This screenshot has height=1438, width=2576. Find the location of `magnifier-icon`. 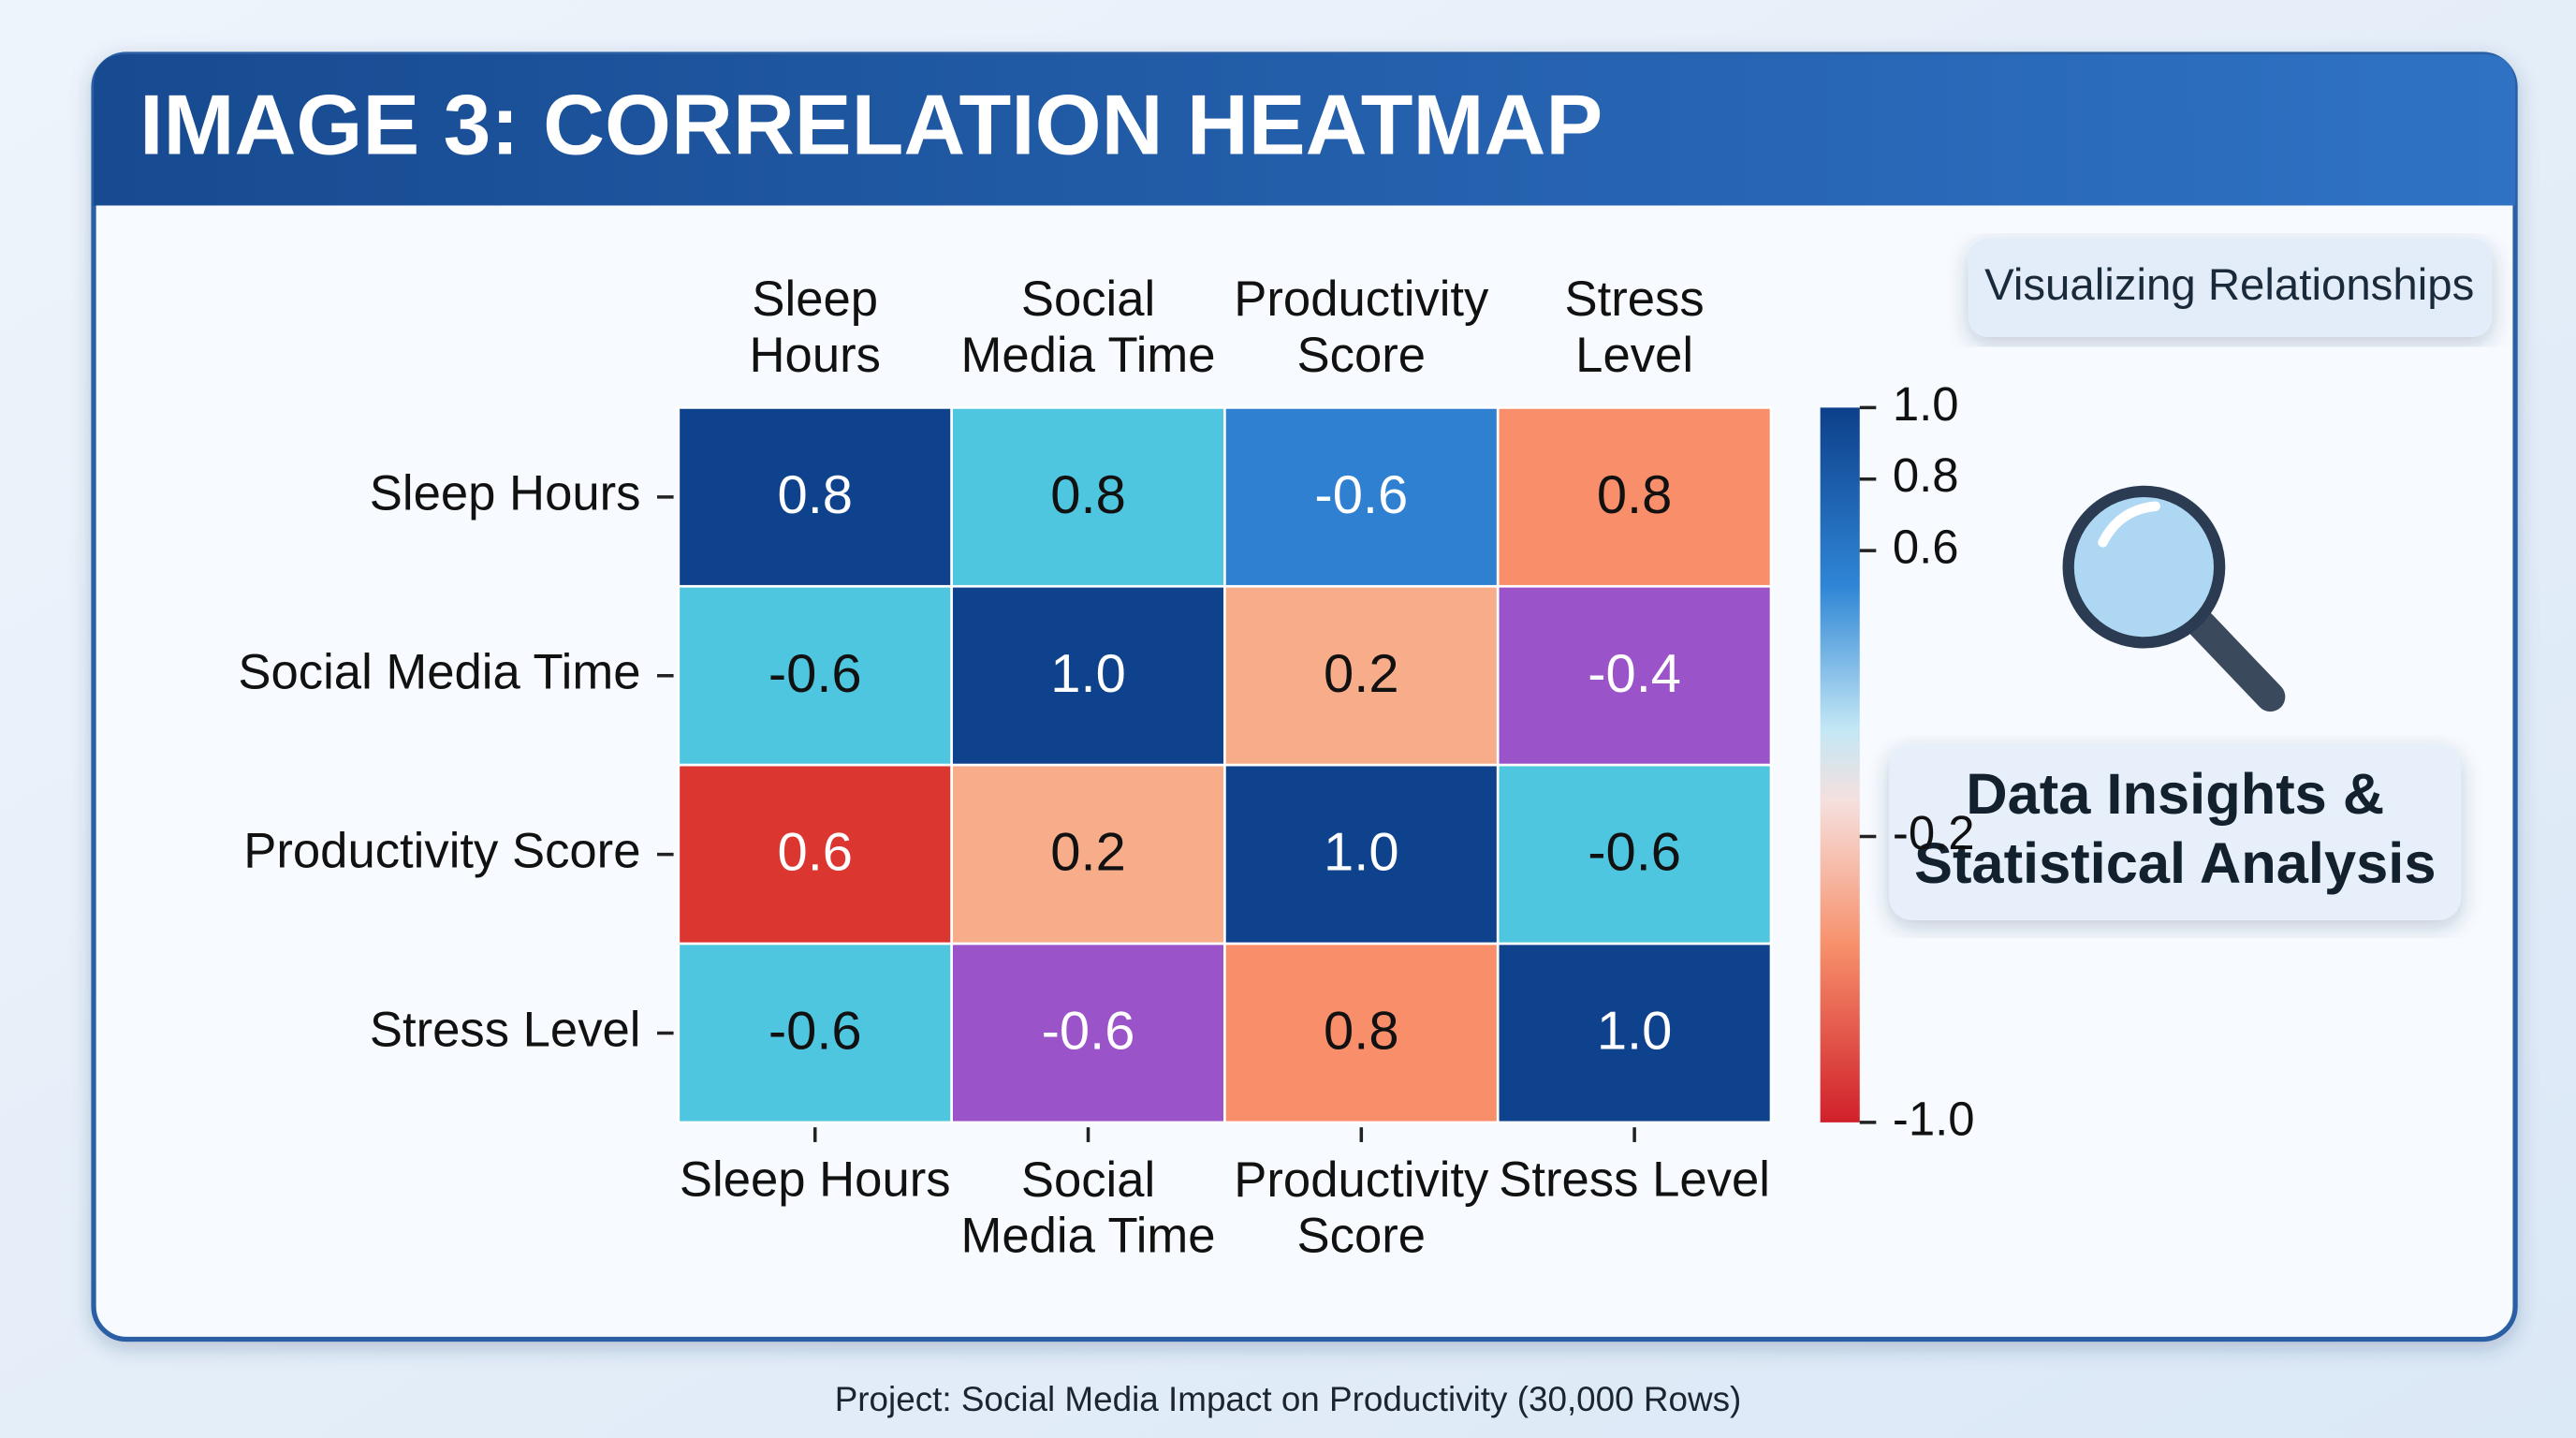

magnifier-icon is located at coordinates (2174, 598).